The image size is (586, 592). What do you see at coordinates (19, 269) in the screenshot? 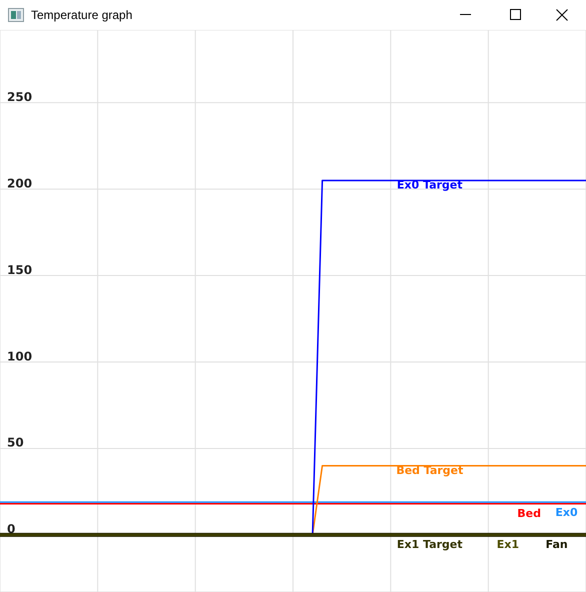
I see `y-tick-label: 150` at bounding box center [19, 269].